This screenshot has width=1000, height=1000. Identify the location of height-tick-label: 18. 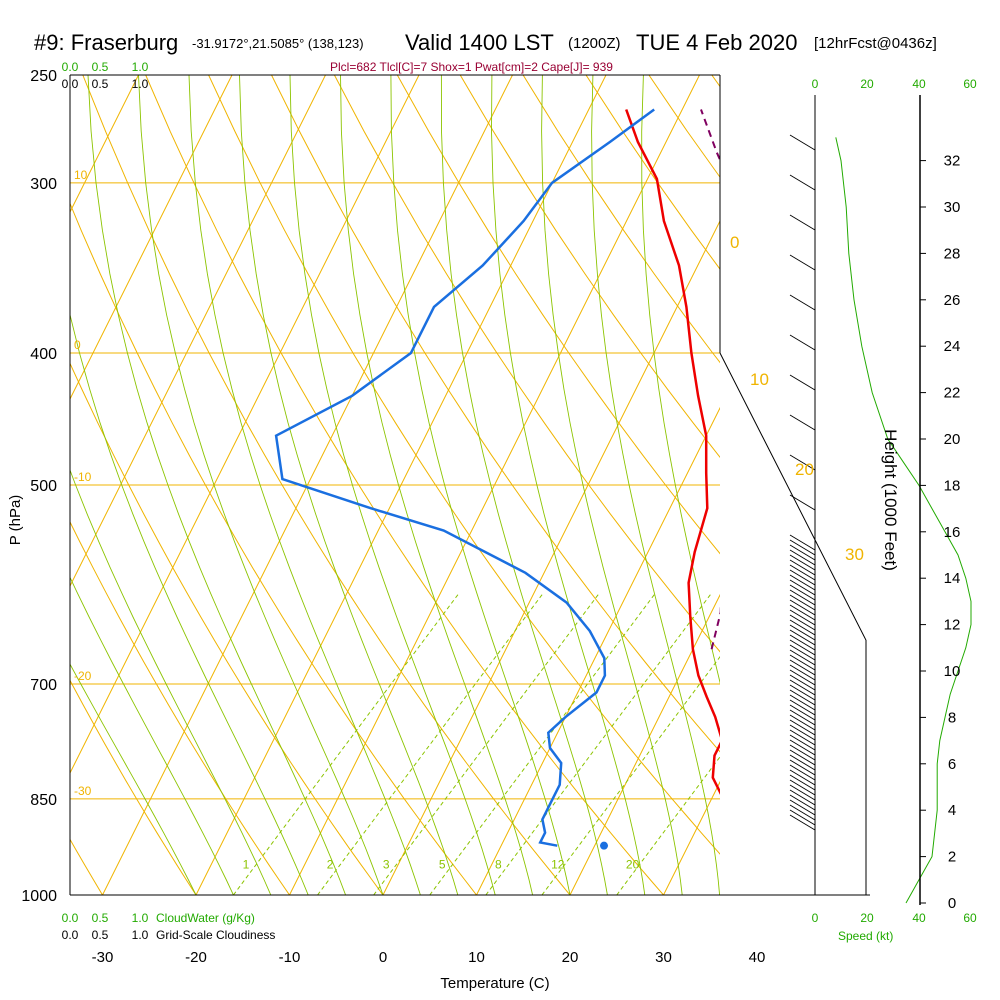
(952, 485).